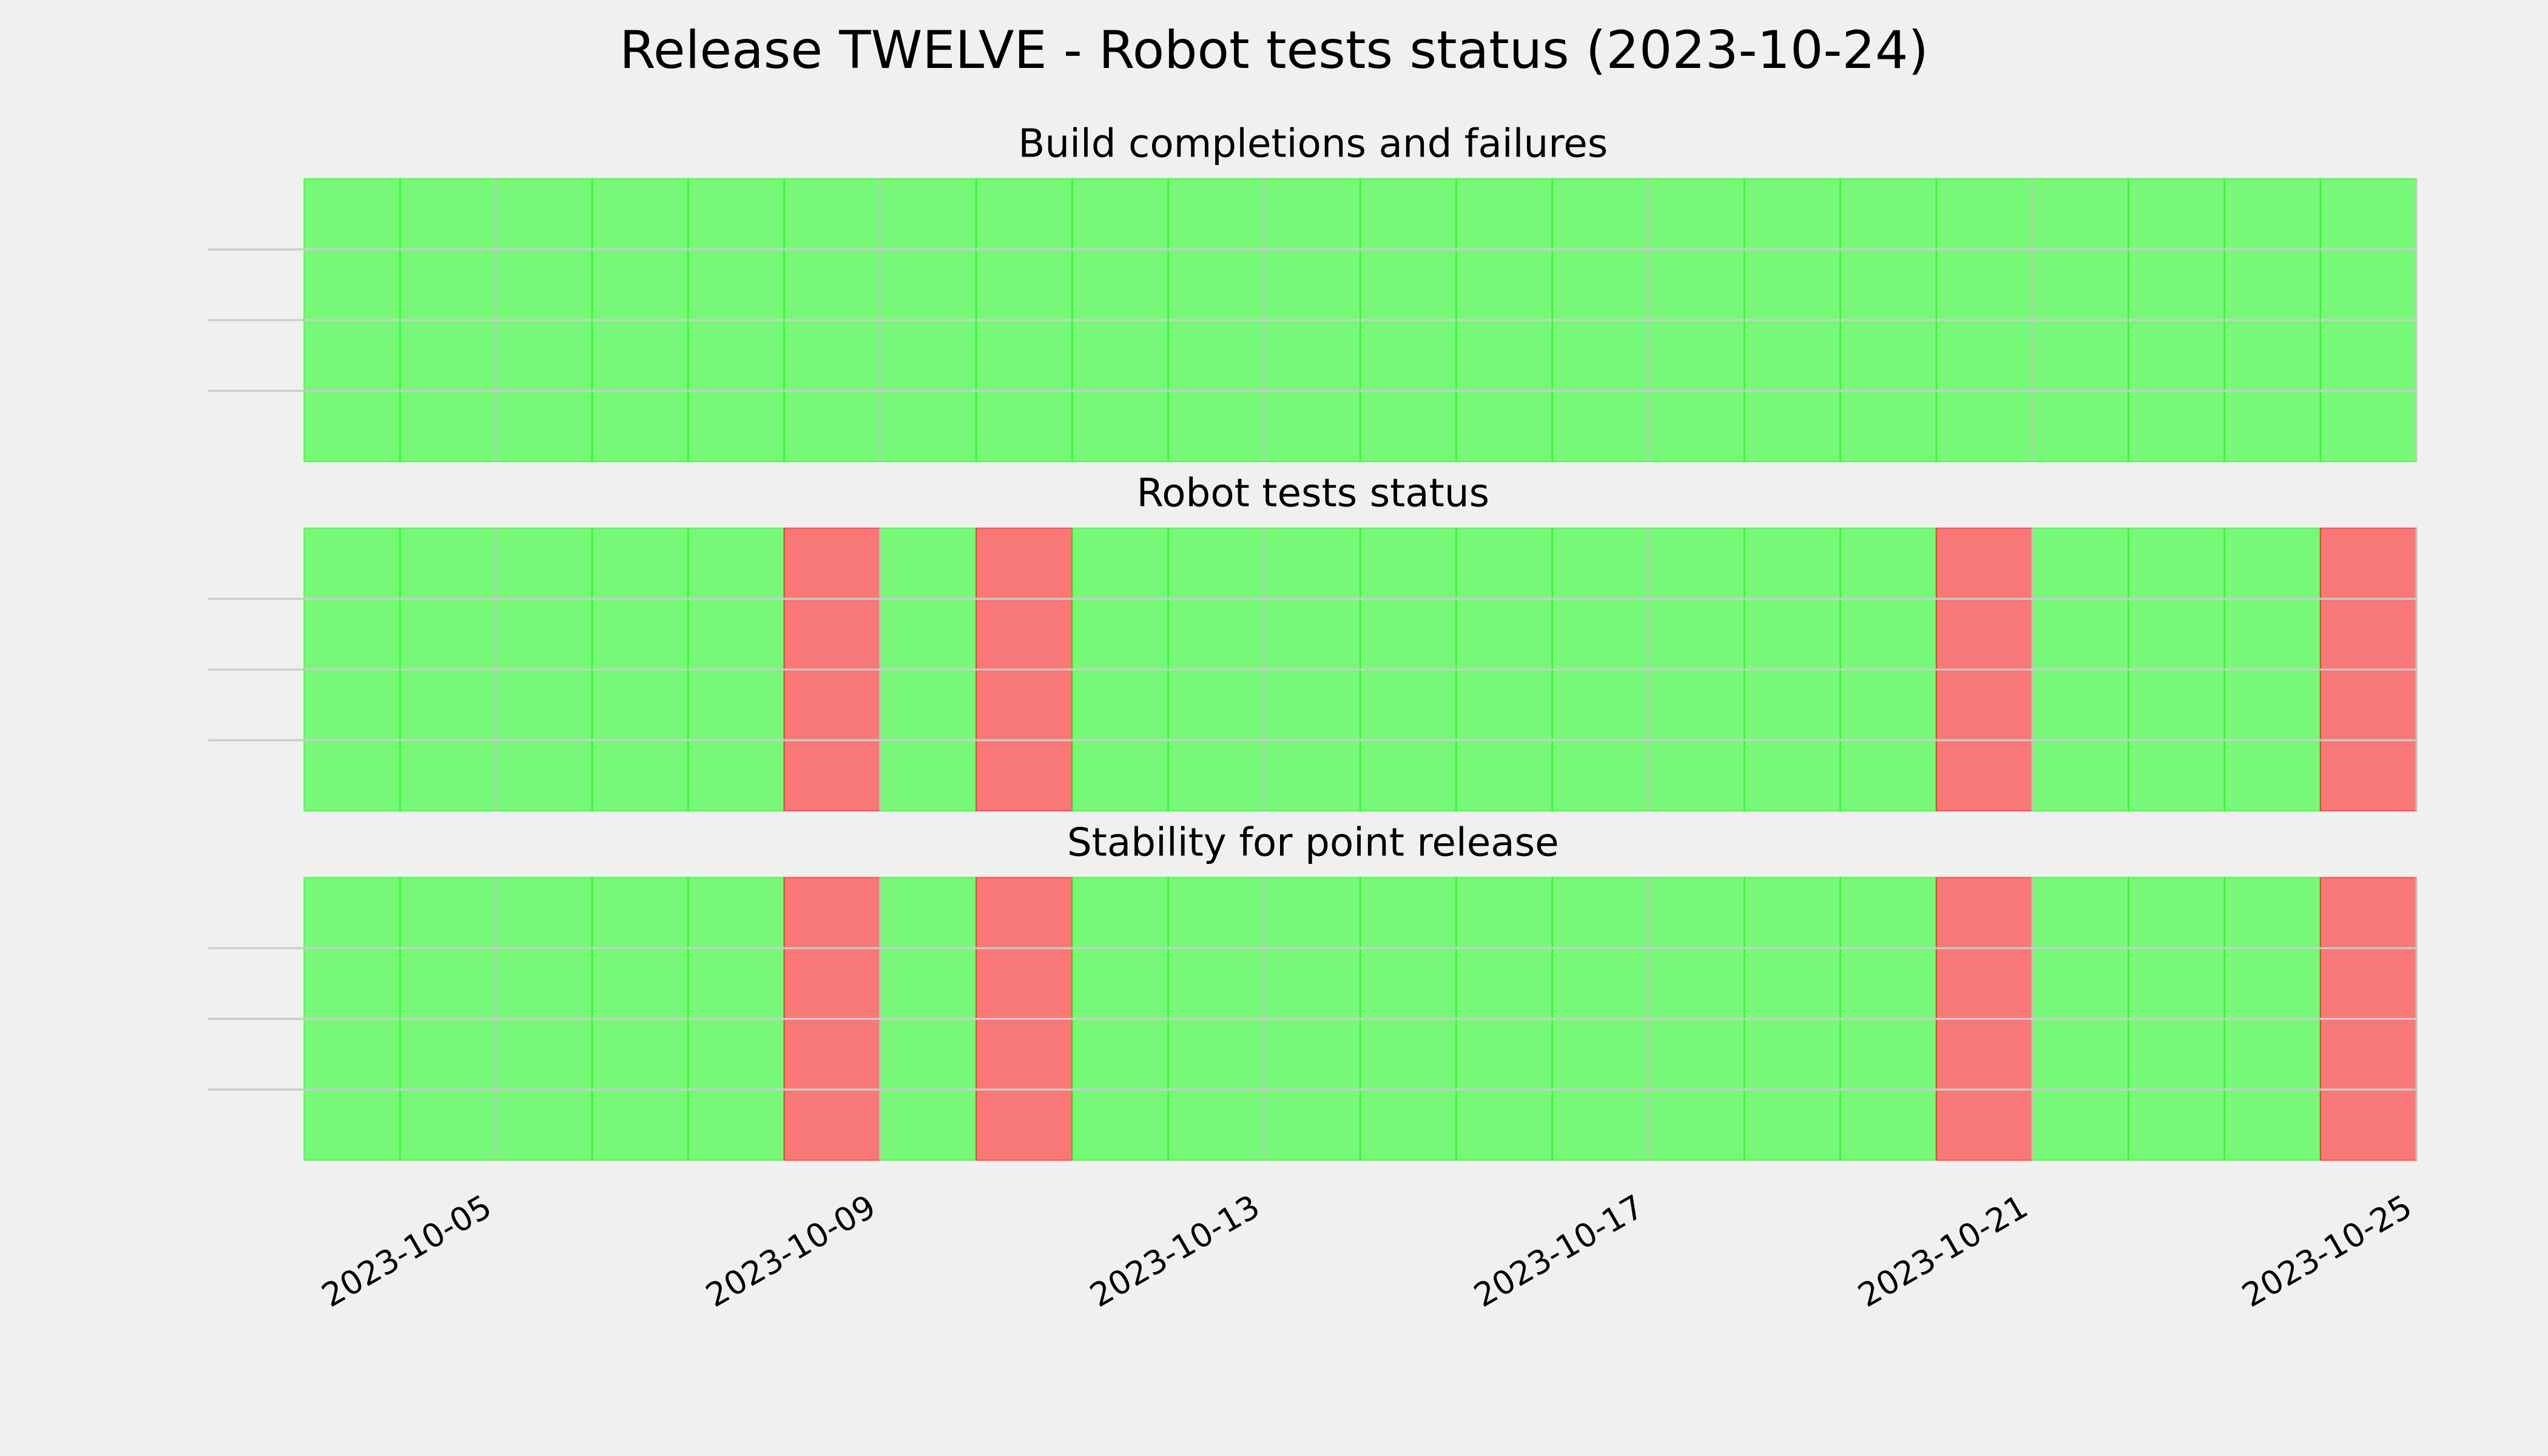 Image resolution: width=2548 pixels, height=1456 pixels. Describe the element at coordinates (1312, 493) in the screenshot. I see `panel-title: Robot tests status` at that location.